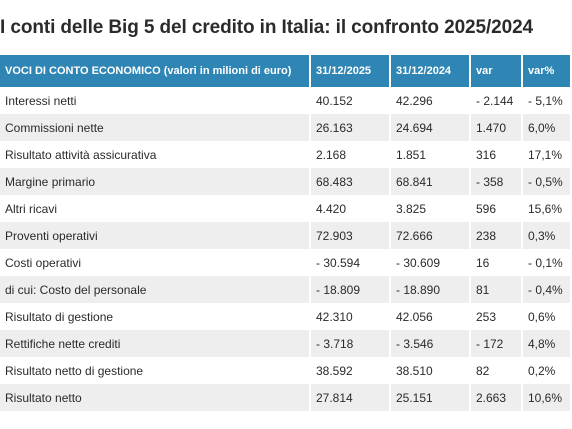 Image resolution: width=572 pixels, height=429 pixels. I want to click on table-row: Risultato netto 27.814 25.151 2.663 10,6%, so click(285, 397).